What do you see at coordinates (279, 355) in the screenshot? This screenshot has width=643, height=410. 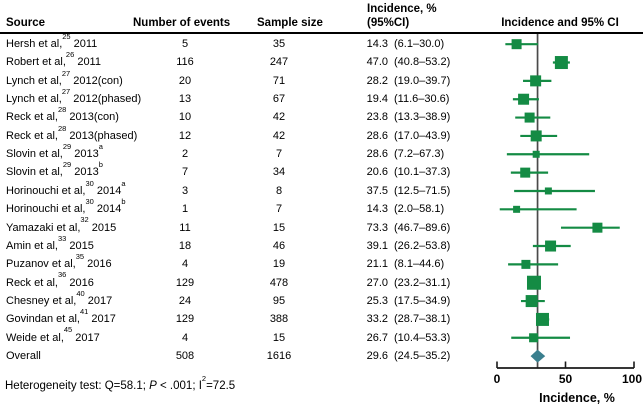 I see `sample-cell: 1616` at bounding box center [279, 355].